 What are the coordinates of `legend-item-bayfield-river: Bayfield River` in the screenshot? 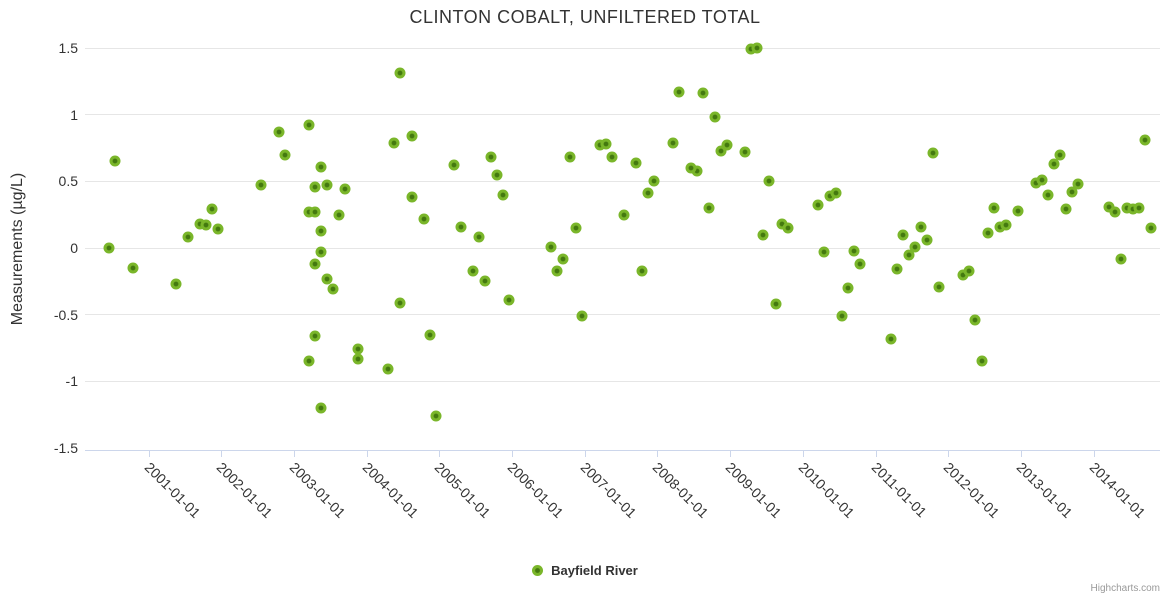 It's located at (585, 570).